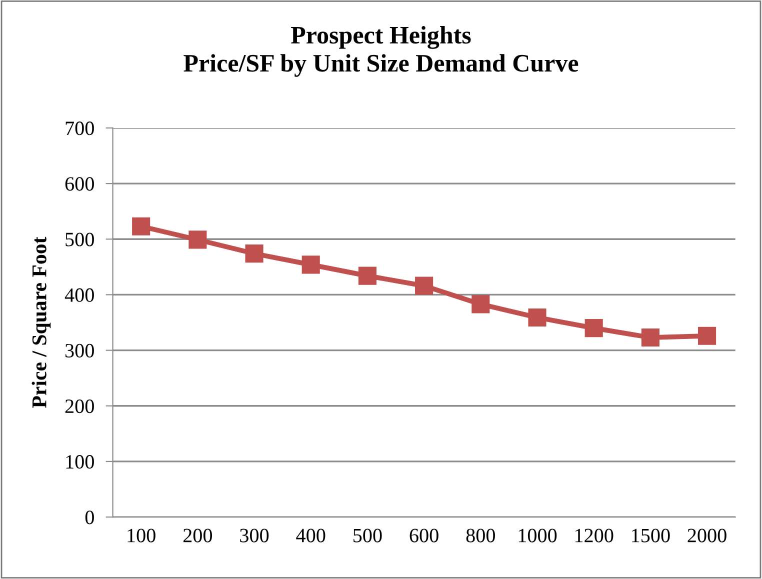 This screenshot has height=579, width=762. What do you see at coordinates (368, 535) in the screenshot?
I see `x-tick-label: 500` at bounding box center [368, 535].